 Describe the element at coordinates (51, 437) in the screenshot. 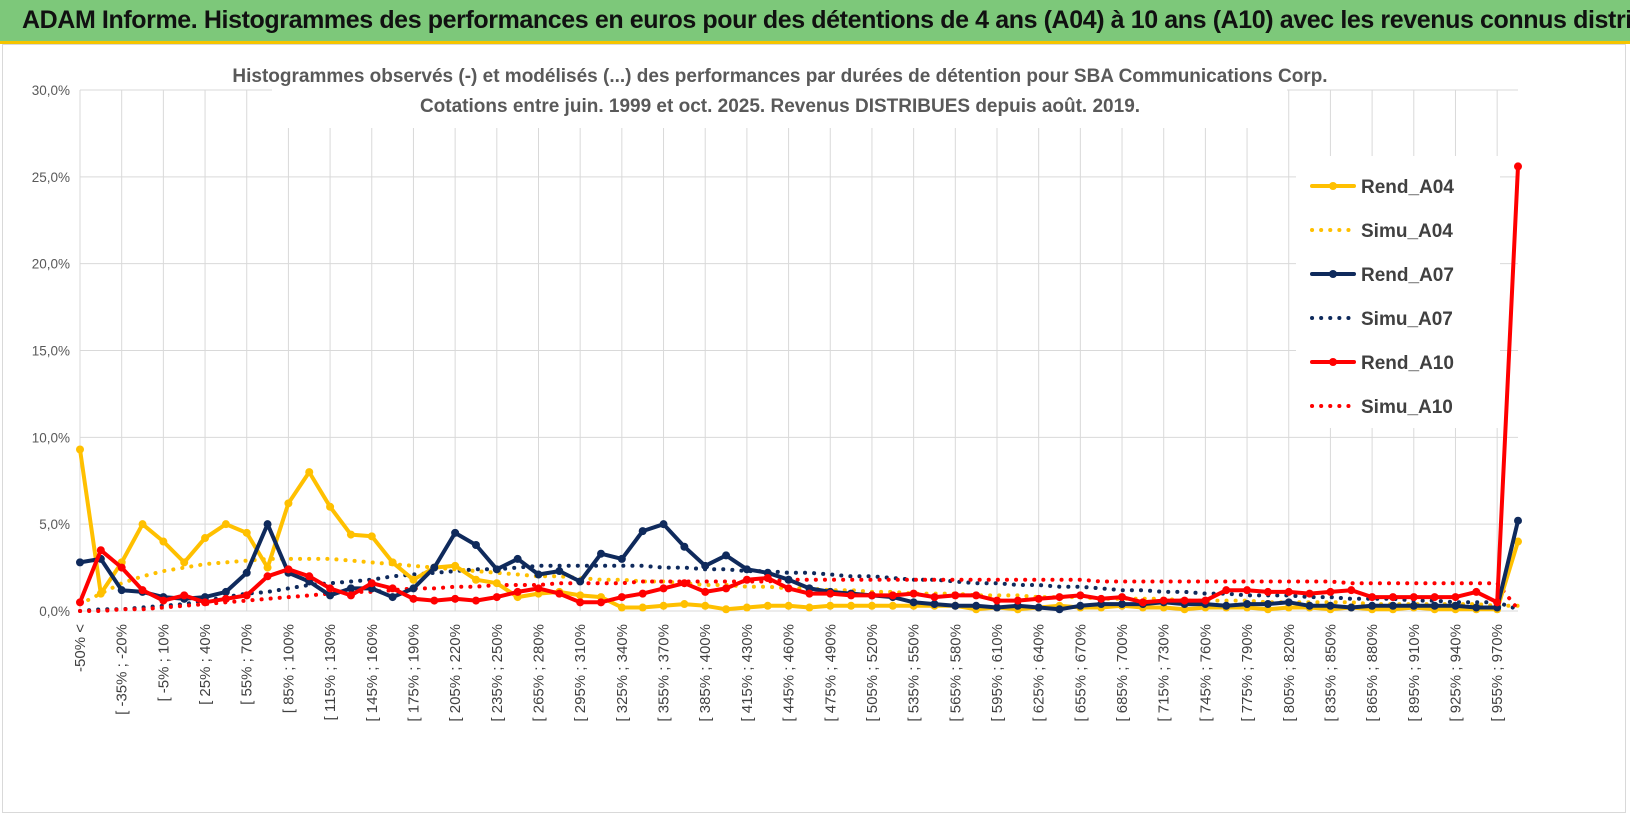

I see `y-tick-label: 10,0%` at that location.